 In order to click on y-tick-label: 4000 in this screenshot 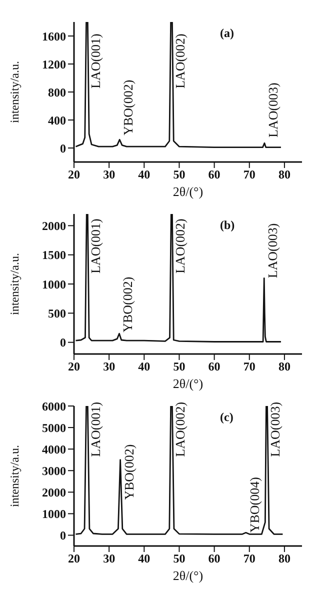, I will do `click(54, 449)`.